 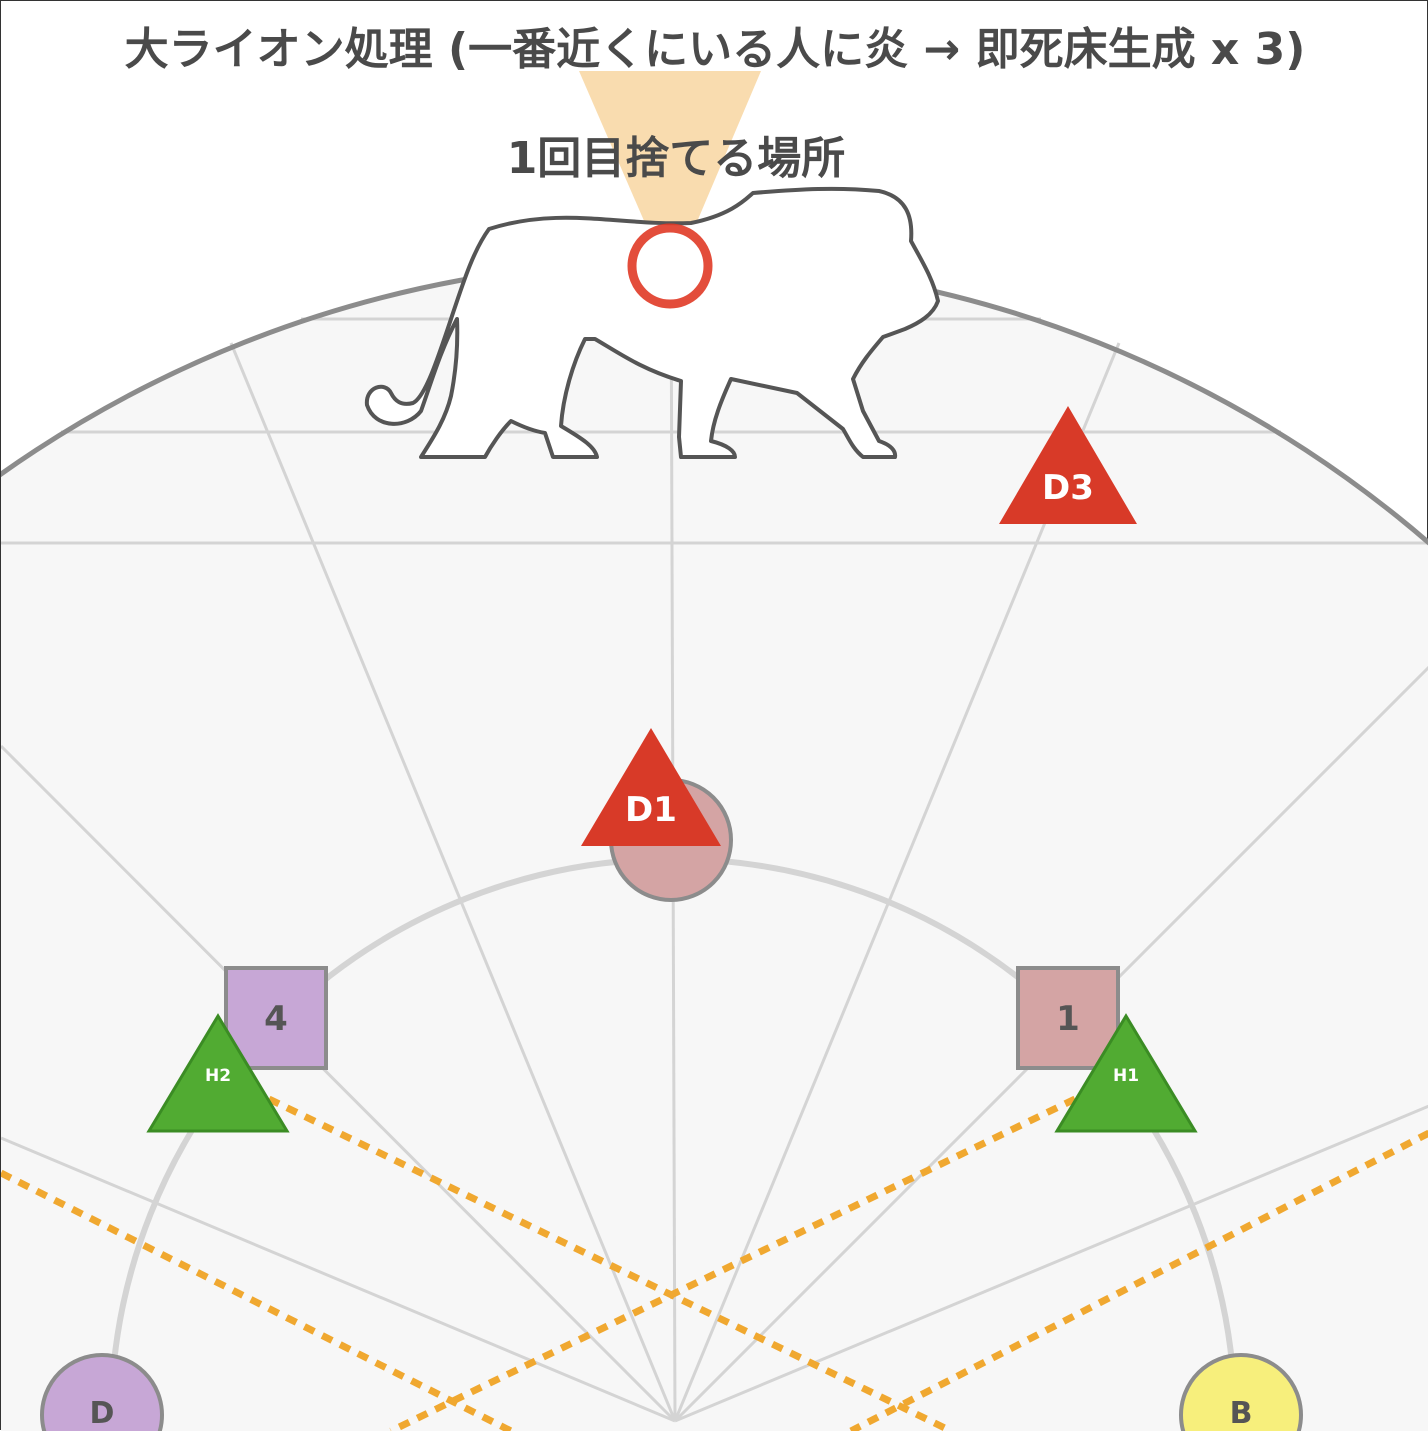 What do you see at coordinates (652, 322) in the screenshot?
I see `lion-icon` at bounding box center [652, 322].